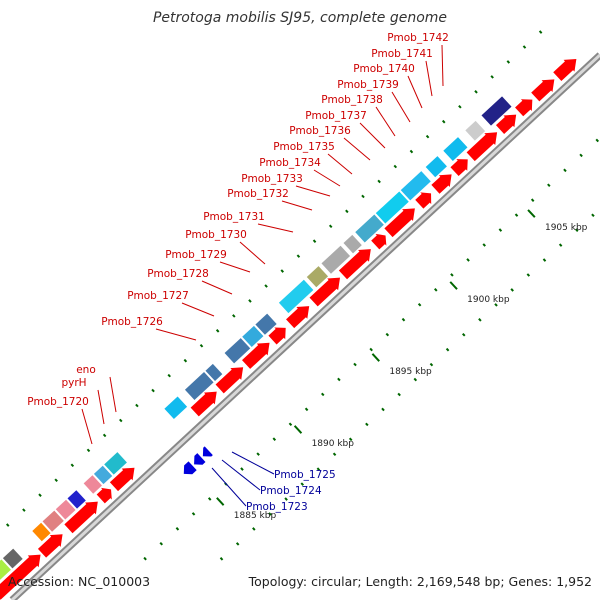 The width and height of the screenshot is (600, 600). Describe the element at coordinates (368, 85) in the screenshot. I see `forward-gene-label: Pmob_1739` at that location.